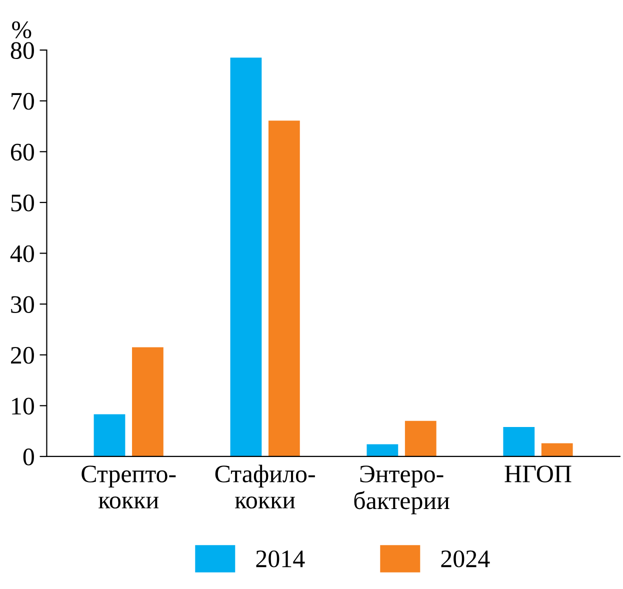 Image resolution: width=623 pixels, height=589 pixels. What do you see at coordinates (28, 457) in the screenshot?
I see `y-tick-label: 0` at bounding box center [28, 457].